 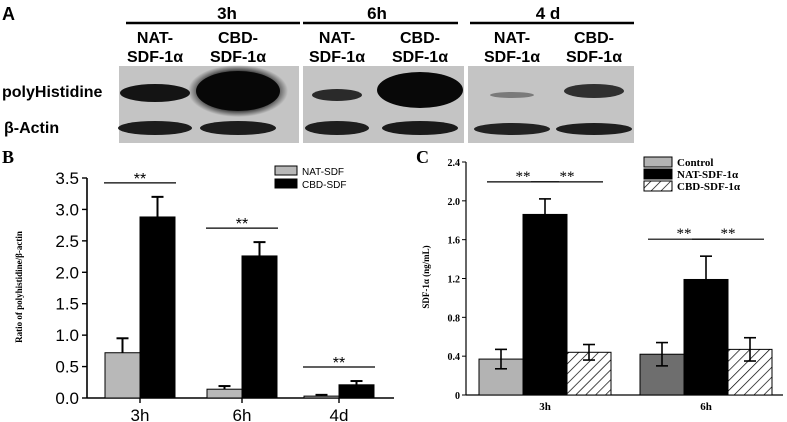 I want to click on lane-label-cbd-3h: CBD-SDF-1α, so click(x=238, y=48).